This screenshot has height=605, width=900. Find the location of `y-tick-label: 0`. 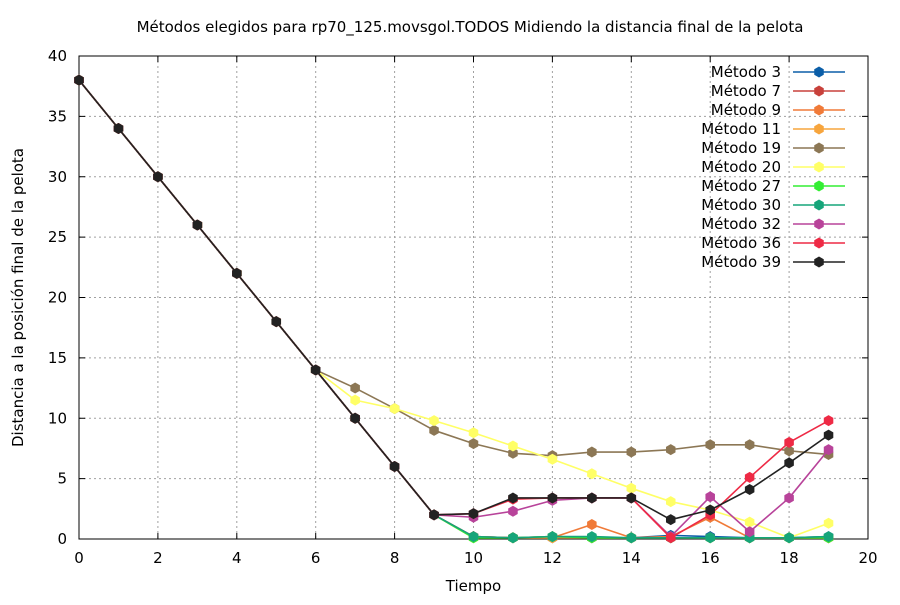

y-tick-label: 0 is located at coordinates (62, 539).